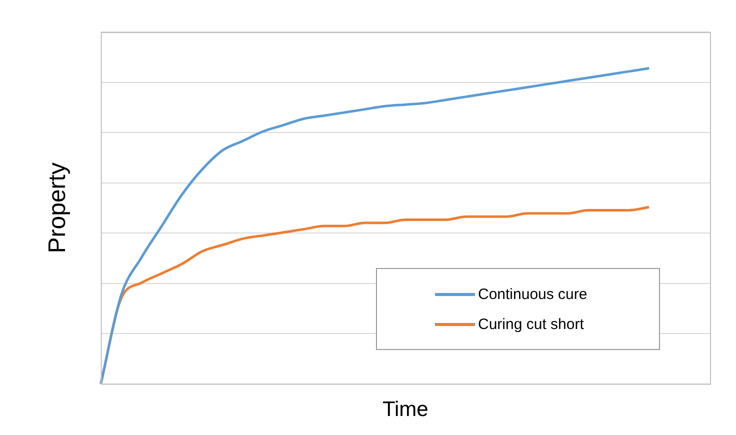 The width and height of the screenshot is (736, 435). What do you see at coordinates (533, 294) in the screenshot?
I see `legend-label: Continuous cure` at bounding box center [533, 294].